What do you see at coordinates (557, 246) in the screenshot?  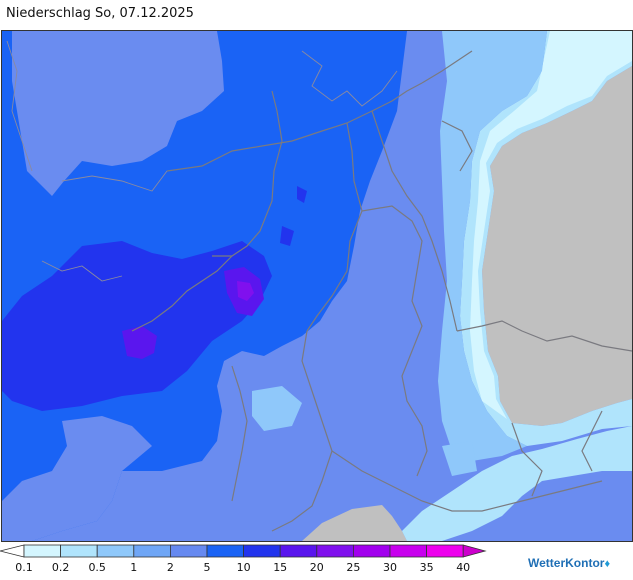 I see `dry-land-east` at bounding box center [557, 246].